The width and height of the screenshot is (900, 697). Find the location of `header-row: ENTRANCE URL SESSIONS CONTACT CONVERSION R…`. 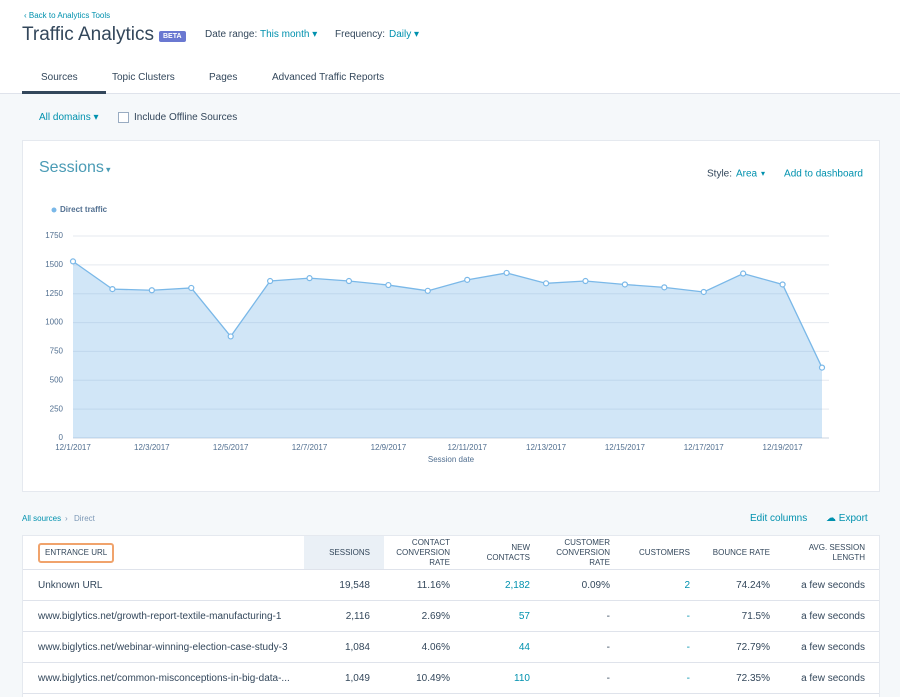

header-row: ENTRANCE URL SESSIONS CONTACT CONVERSION R… is located at coordinates (451, 553).